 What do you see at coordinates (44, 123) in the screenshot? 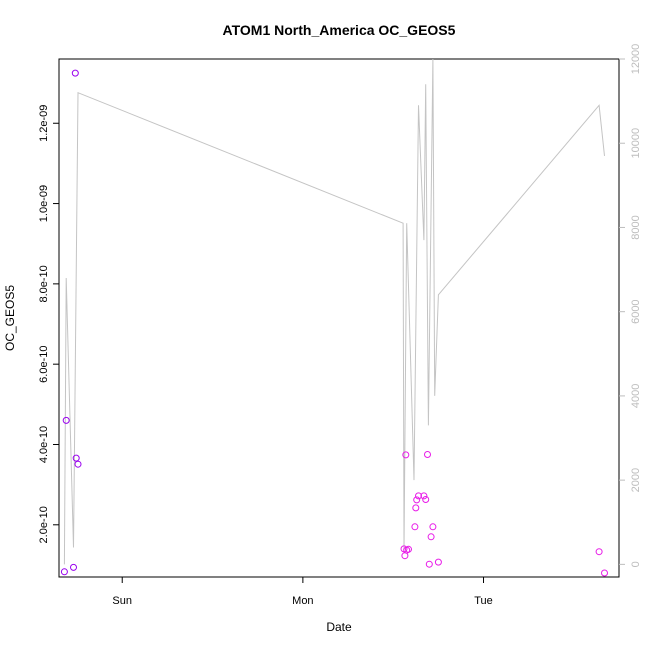
I see `y-tick-label: 1.2e-09` at bounding box center [44, 123].